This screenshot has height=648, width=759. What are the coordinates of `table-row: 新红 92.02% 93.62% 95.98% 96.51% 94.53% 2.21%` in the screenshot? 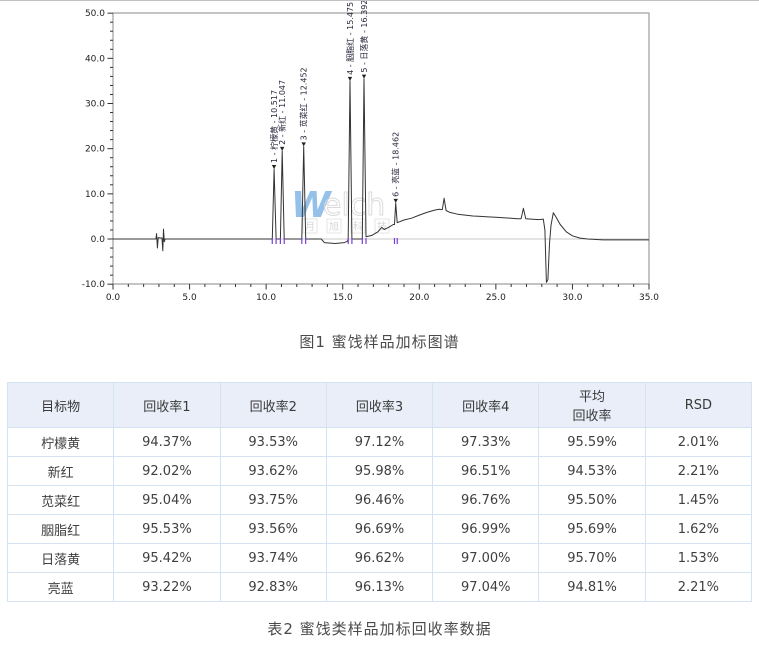 It's located at (379, 471).